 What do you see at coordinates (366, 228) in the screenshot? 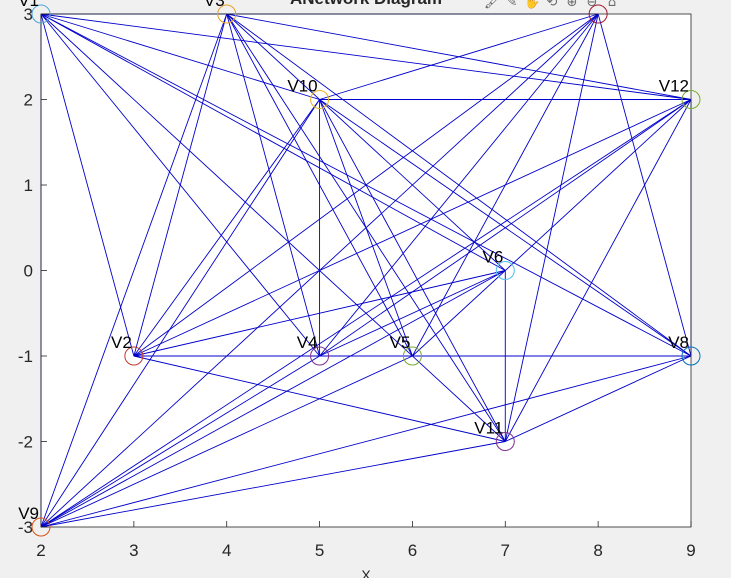
I see `edge-v10-v5` at bounding box center [366, 228].